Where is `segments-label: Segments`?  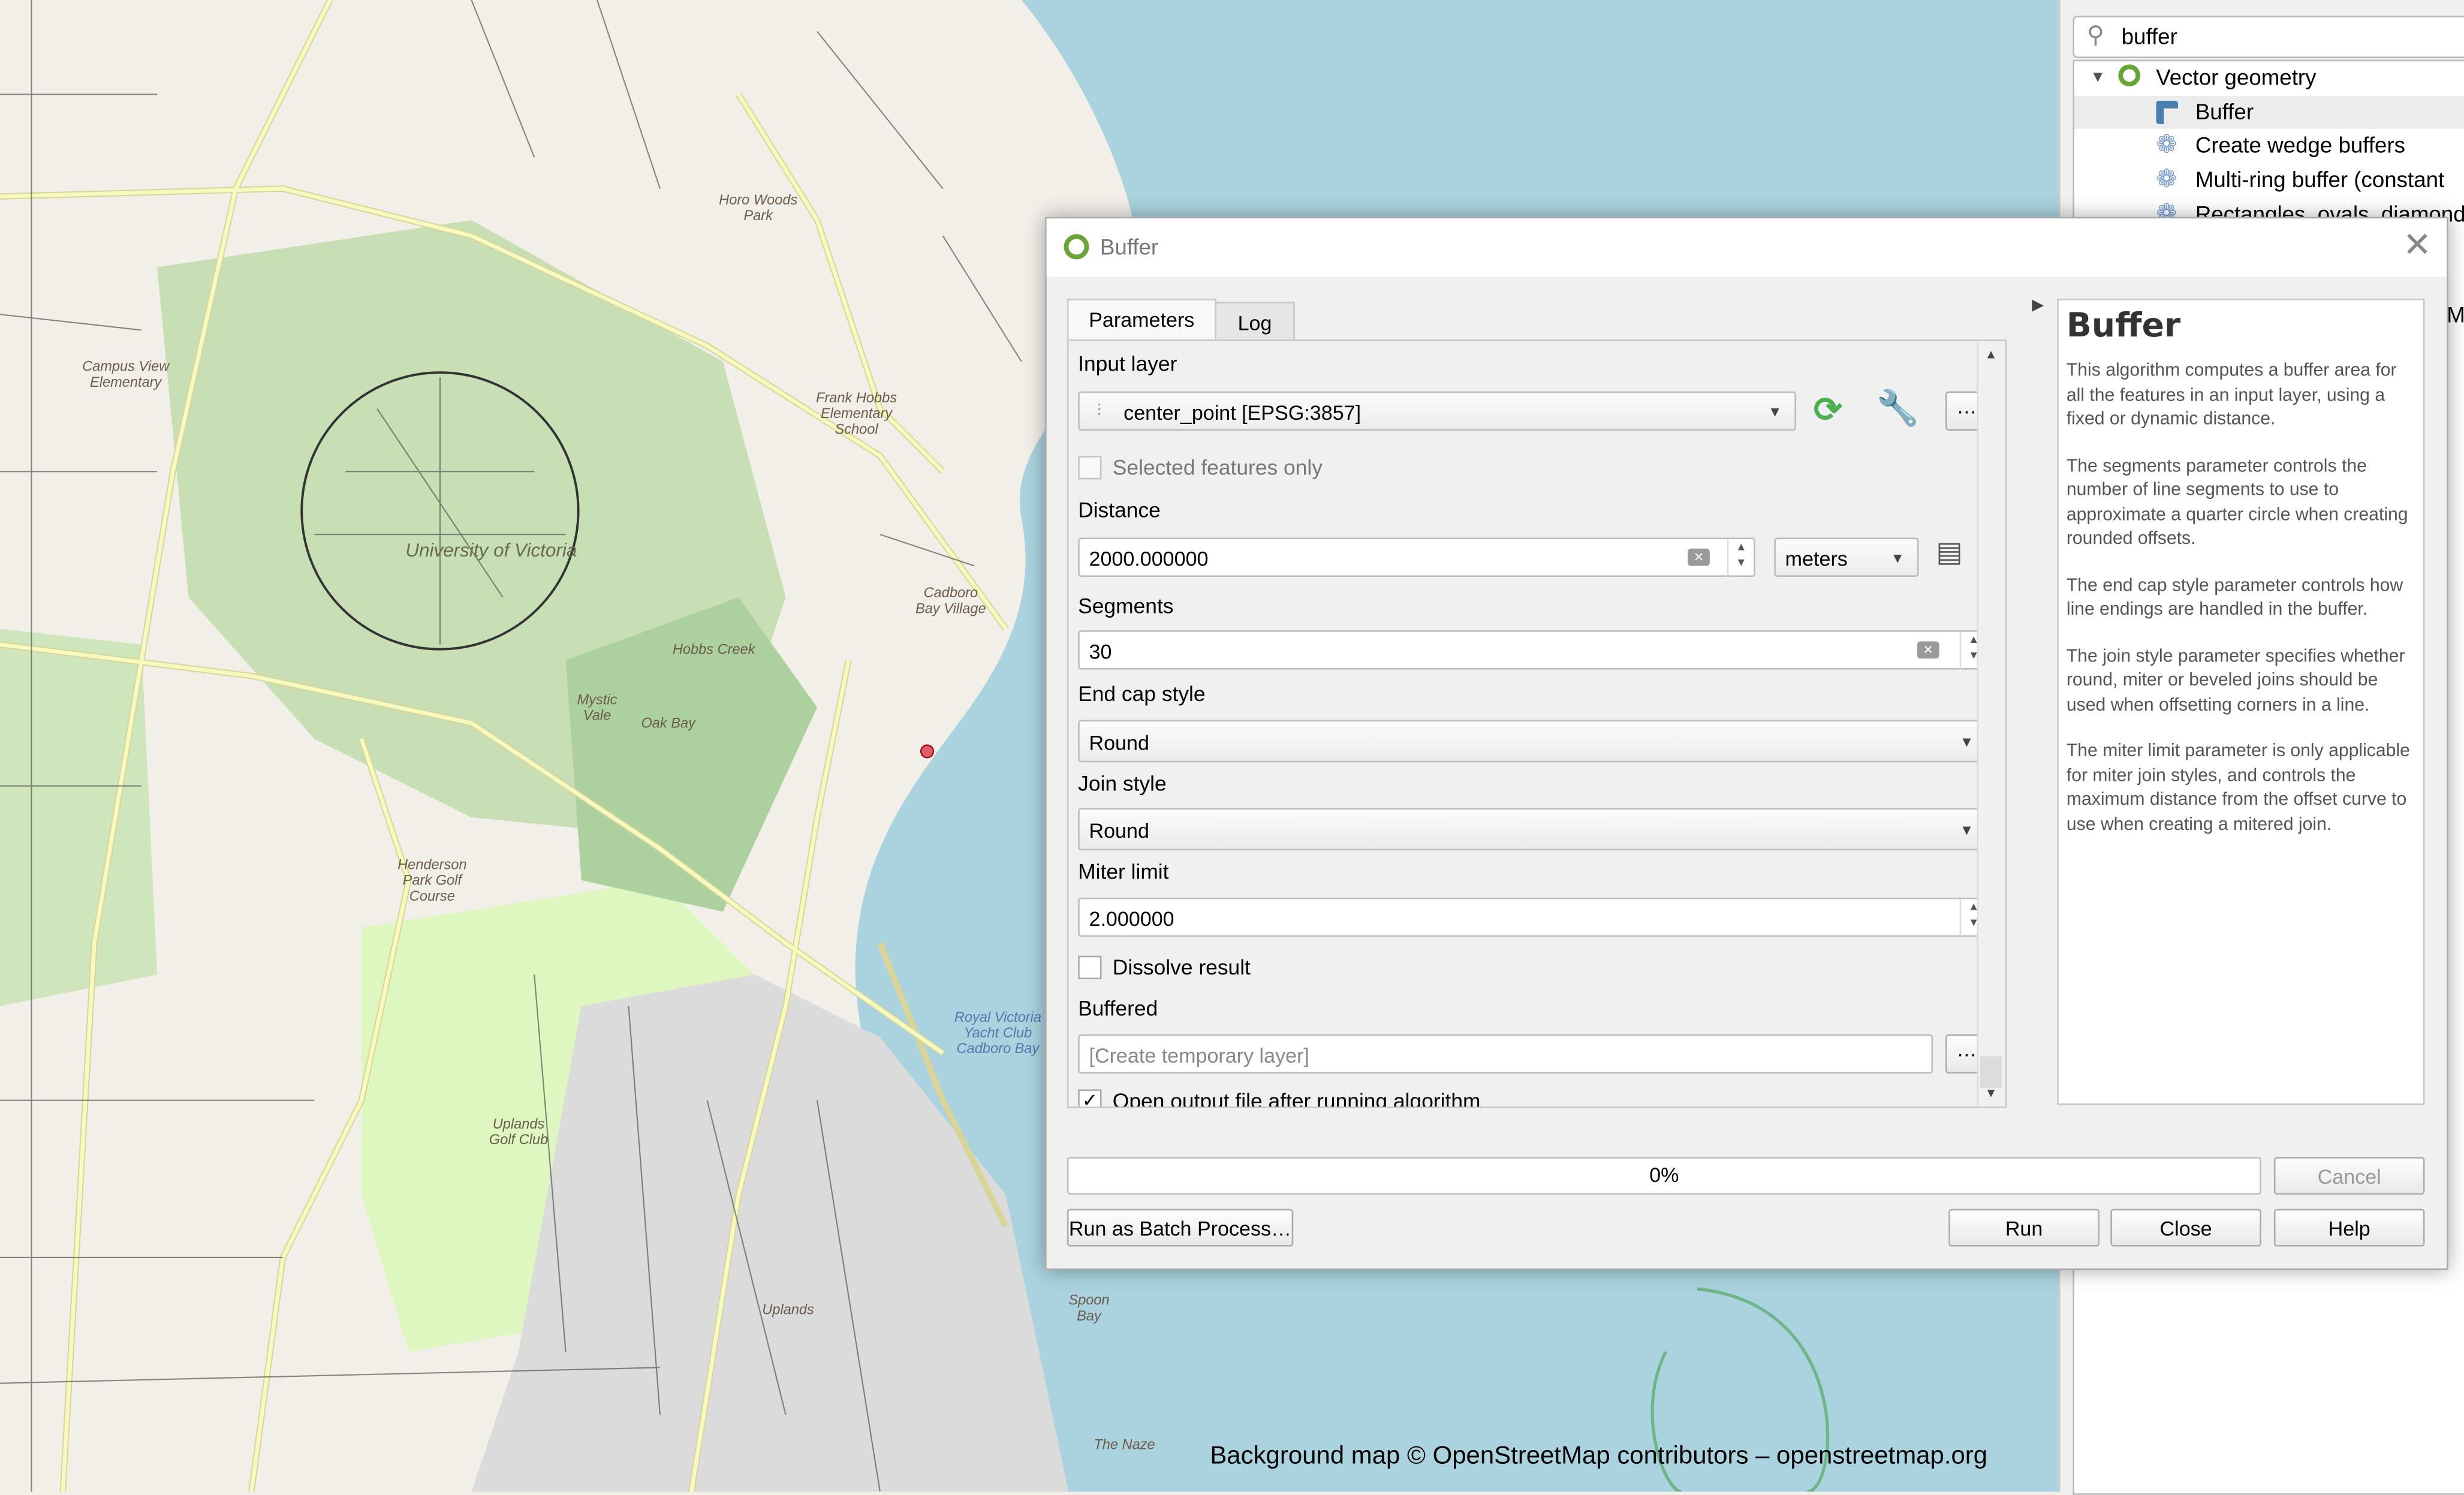 segments-label: Segments is located at coordinates (1126, 606).